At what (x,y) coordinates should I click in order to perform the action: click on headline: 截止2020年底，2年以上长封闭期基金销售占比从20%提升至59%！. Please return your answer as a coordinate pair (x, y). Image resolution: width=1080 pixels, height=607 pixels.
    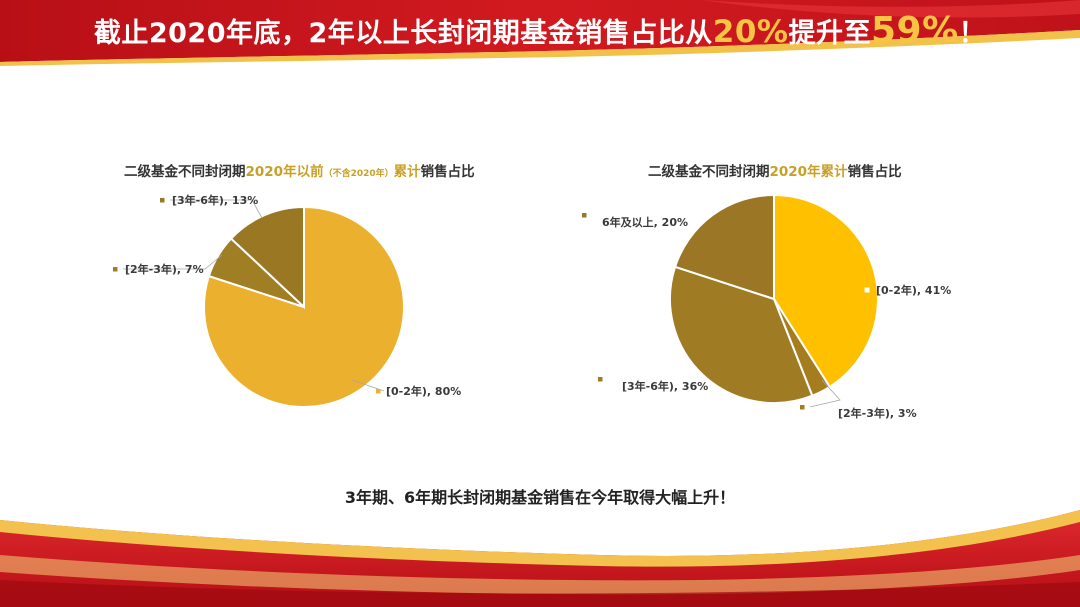
    Looking at the image, I should click on (540, 30).